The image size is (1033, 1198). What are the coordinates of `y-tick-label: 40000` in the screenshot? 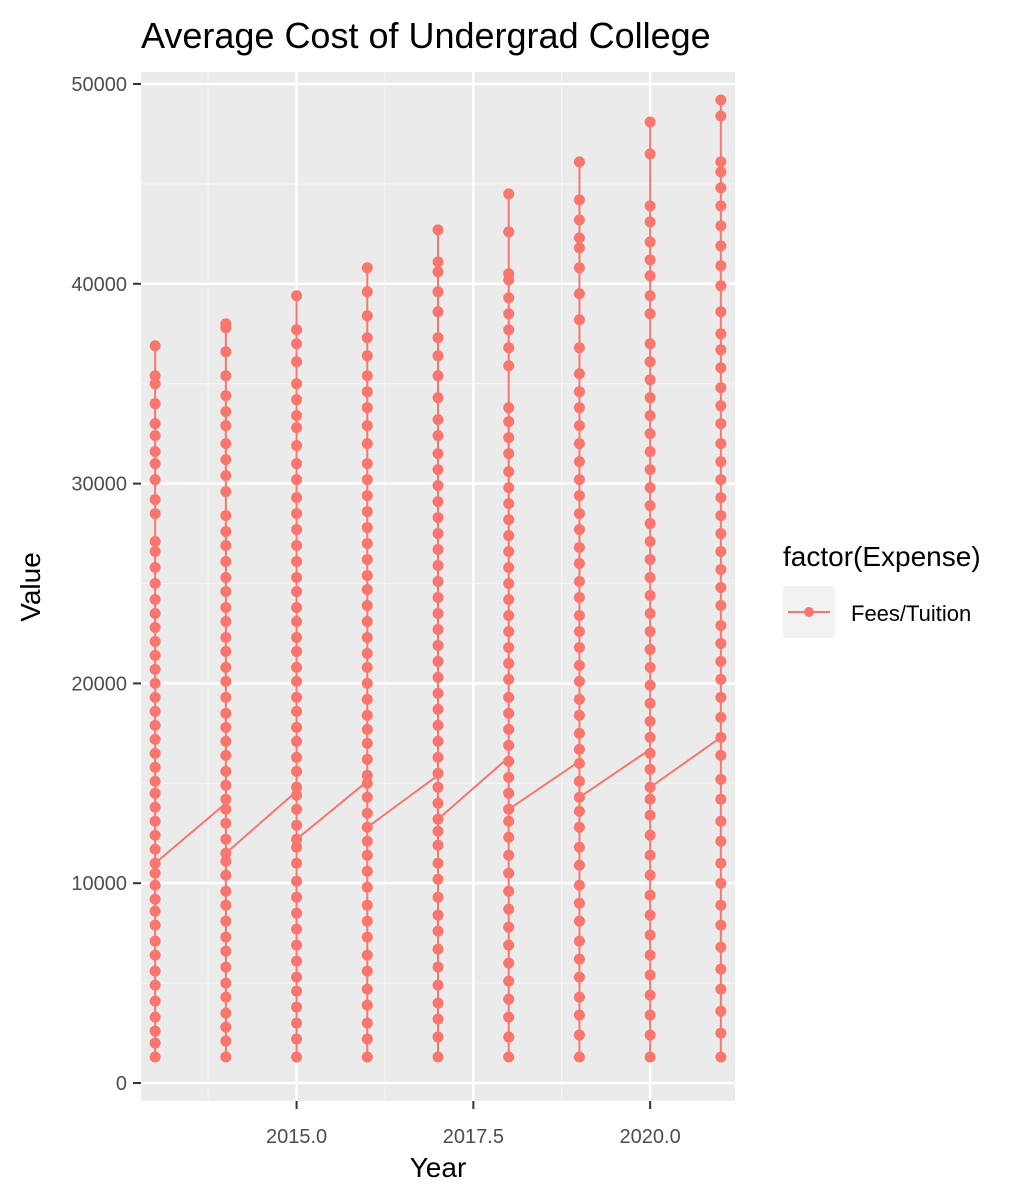 It's located at (99, 285).